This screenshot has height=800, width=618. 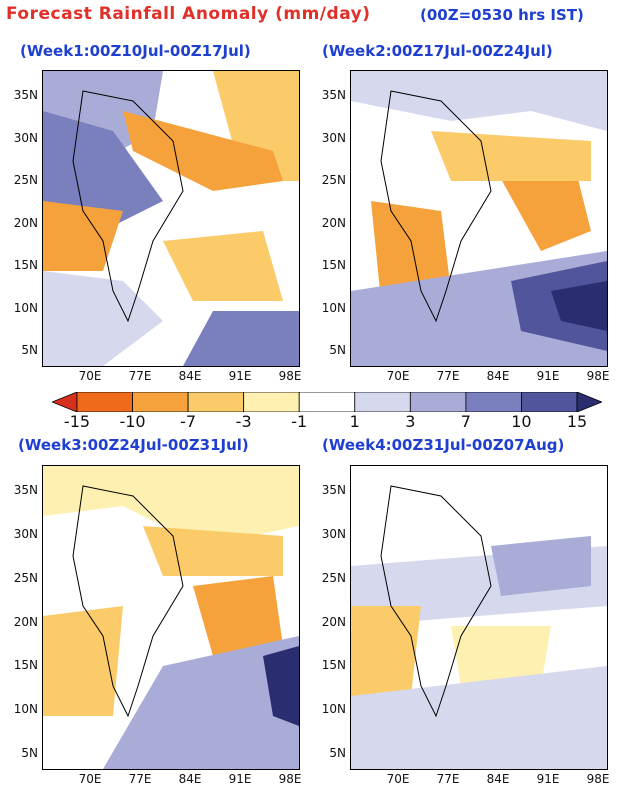 What do you see at coordinates (243, 421) in the screenshot?
I see `colorbar-tick-label: -3` at bounding box center [243, 421].